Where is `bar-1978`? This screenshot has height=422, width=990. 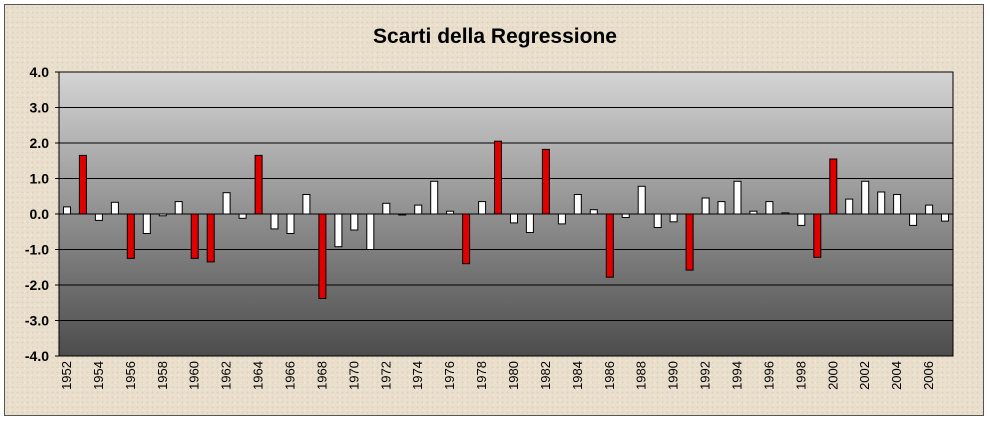
bar-1978 is located at coordinates (482, 208).